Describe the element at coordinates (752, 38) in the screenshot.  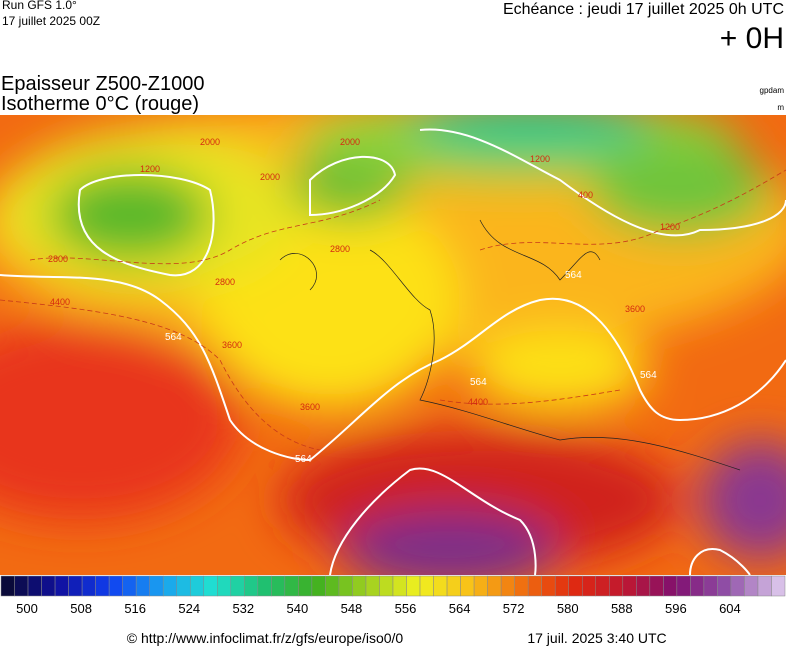
I see `offset: + 0H` at that location.